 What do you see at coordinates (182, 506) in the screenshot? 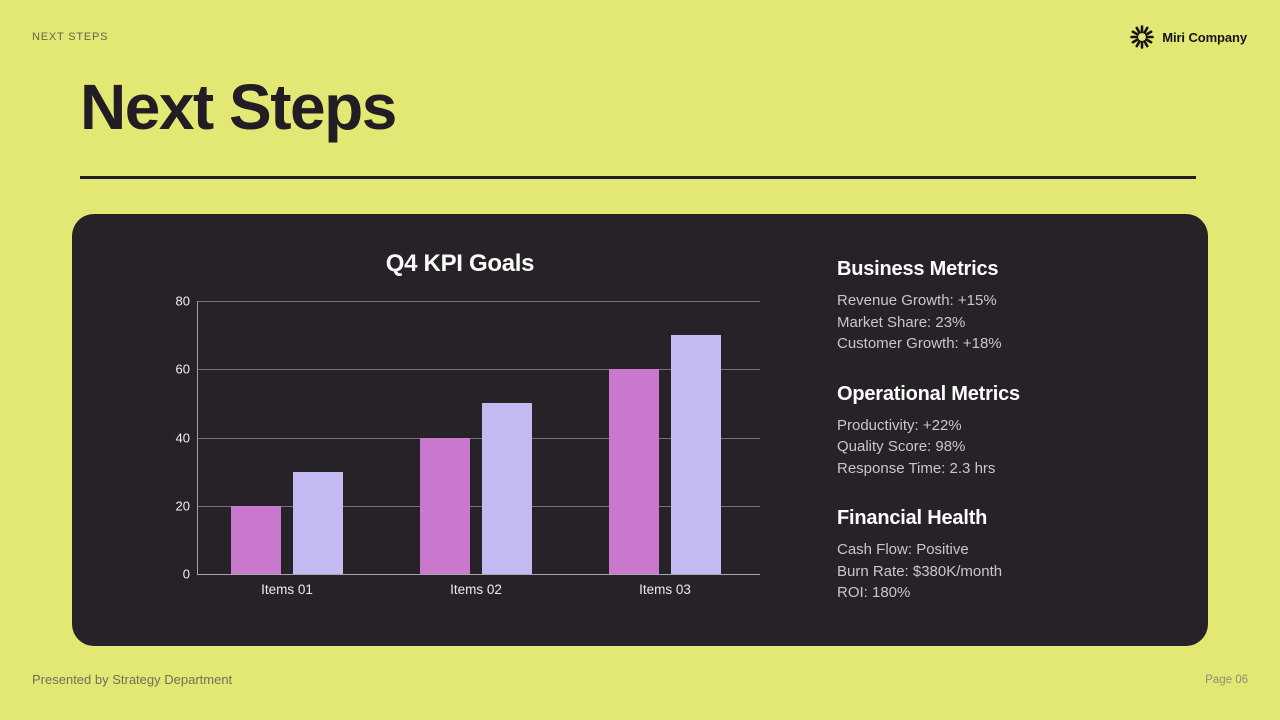
I see `y-tick-label: 20` at bounding box center [182, 506].